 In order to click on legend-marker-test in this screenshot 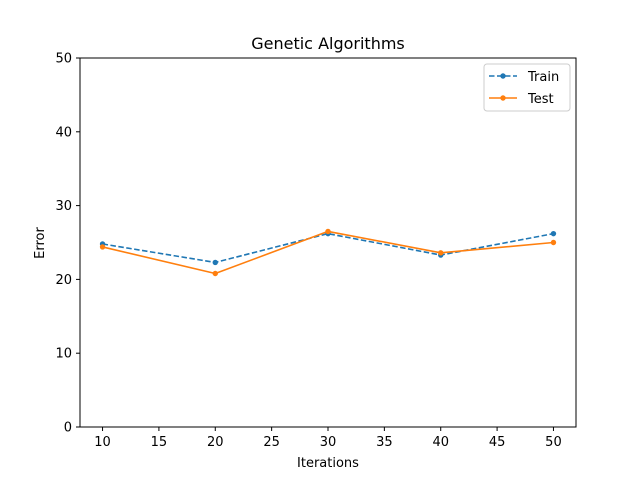, I will do `click(503, 98)`.